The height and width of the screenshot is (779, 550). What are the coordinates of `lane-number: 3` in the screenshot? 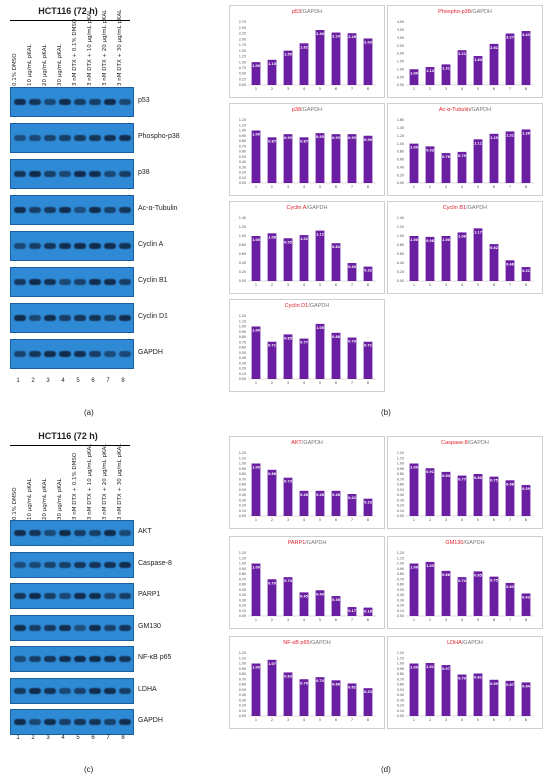 It's located at (48, 381).